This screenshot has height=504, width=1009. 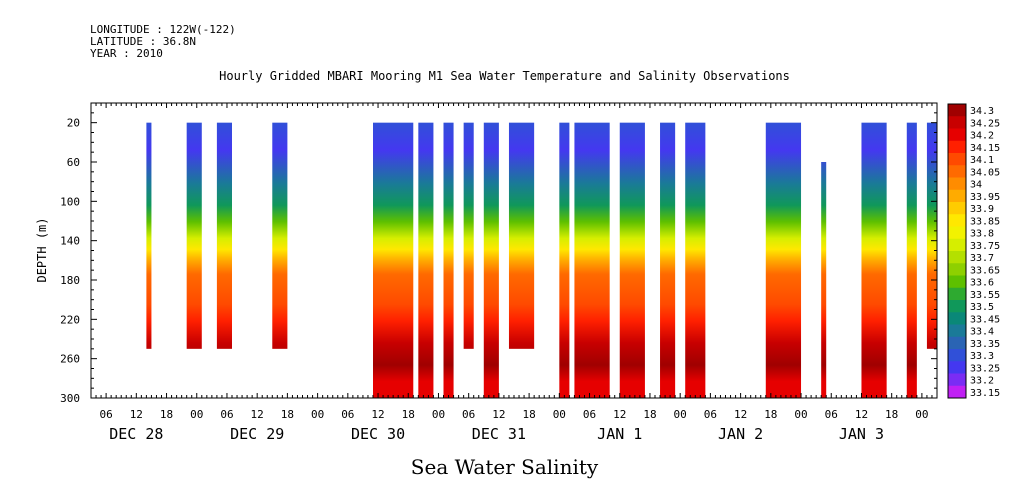 What do you see at coordinates (982, 209) in the screenshot?
I see `colorbar-label: 33.9` at bounding box center [982, 209].